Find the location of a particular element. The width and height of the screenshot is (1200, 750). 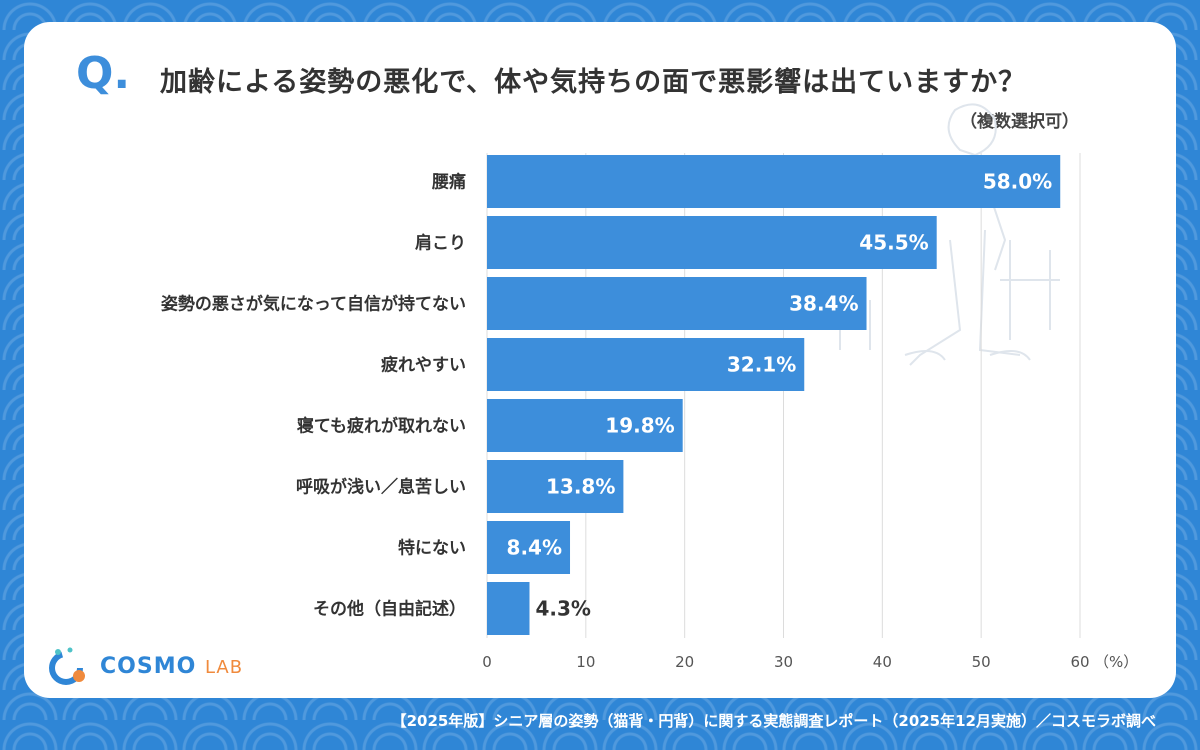

value-label: 19.8% is located at coordinates (639, 426).